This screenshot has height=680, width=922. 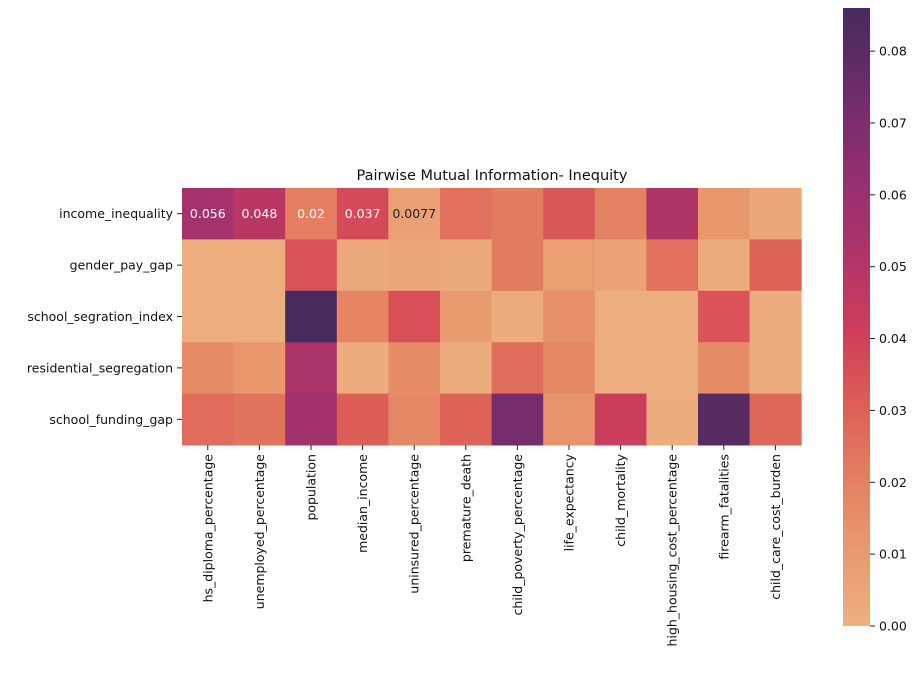 I want to click on column-label: life_expectancy, so click(x=569, y=502).